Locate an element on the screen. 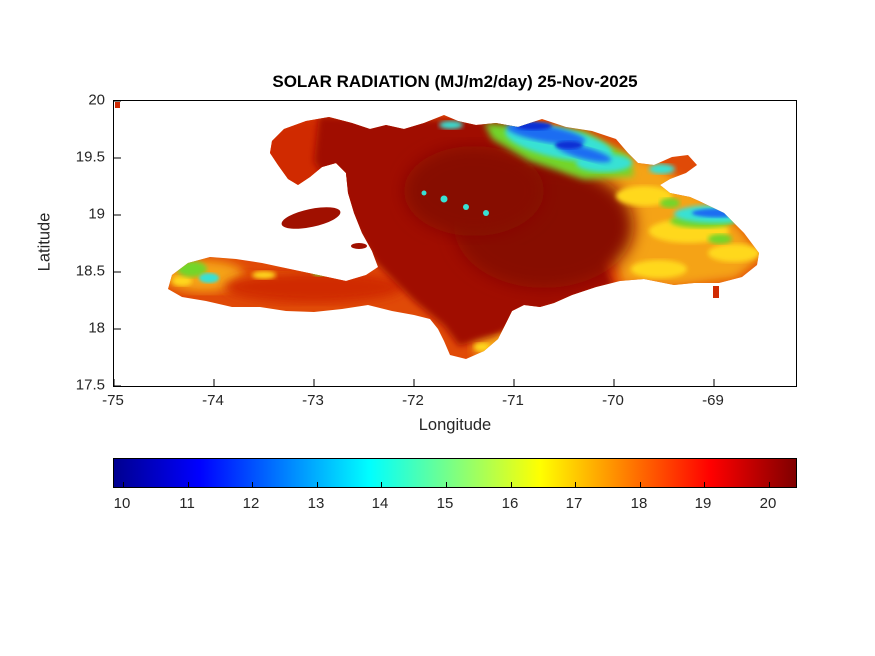 The height and width of the screenshot is (656, 875). x-tick-label: -72 is located at coordinates (413, 400).